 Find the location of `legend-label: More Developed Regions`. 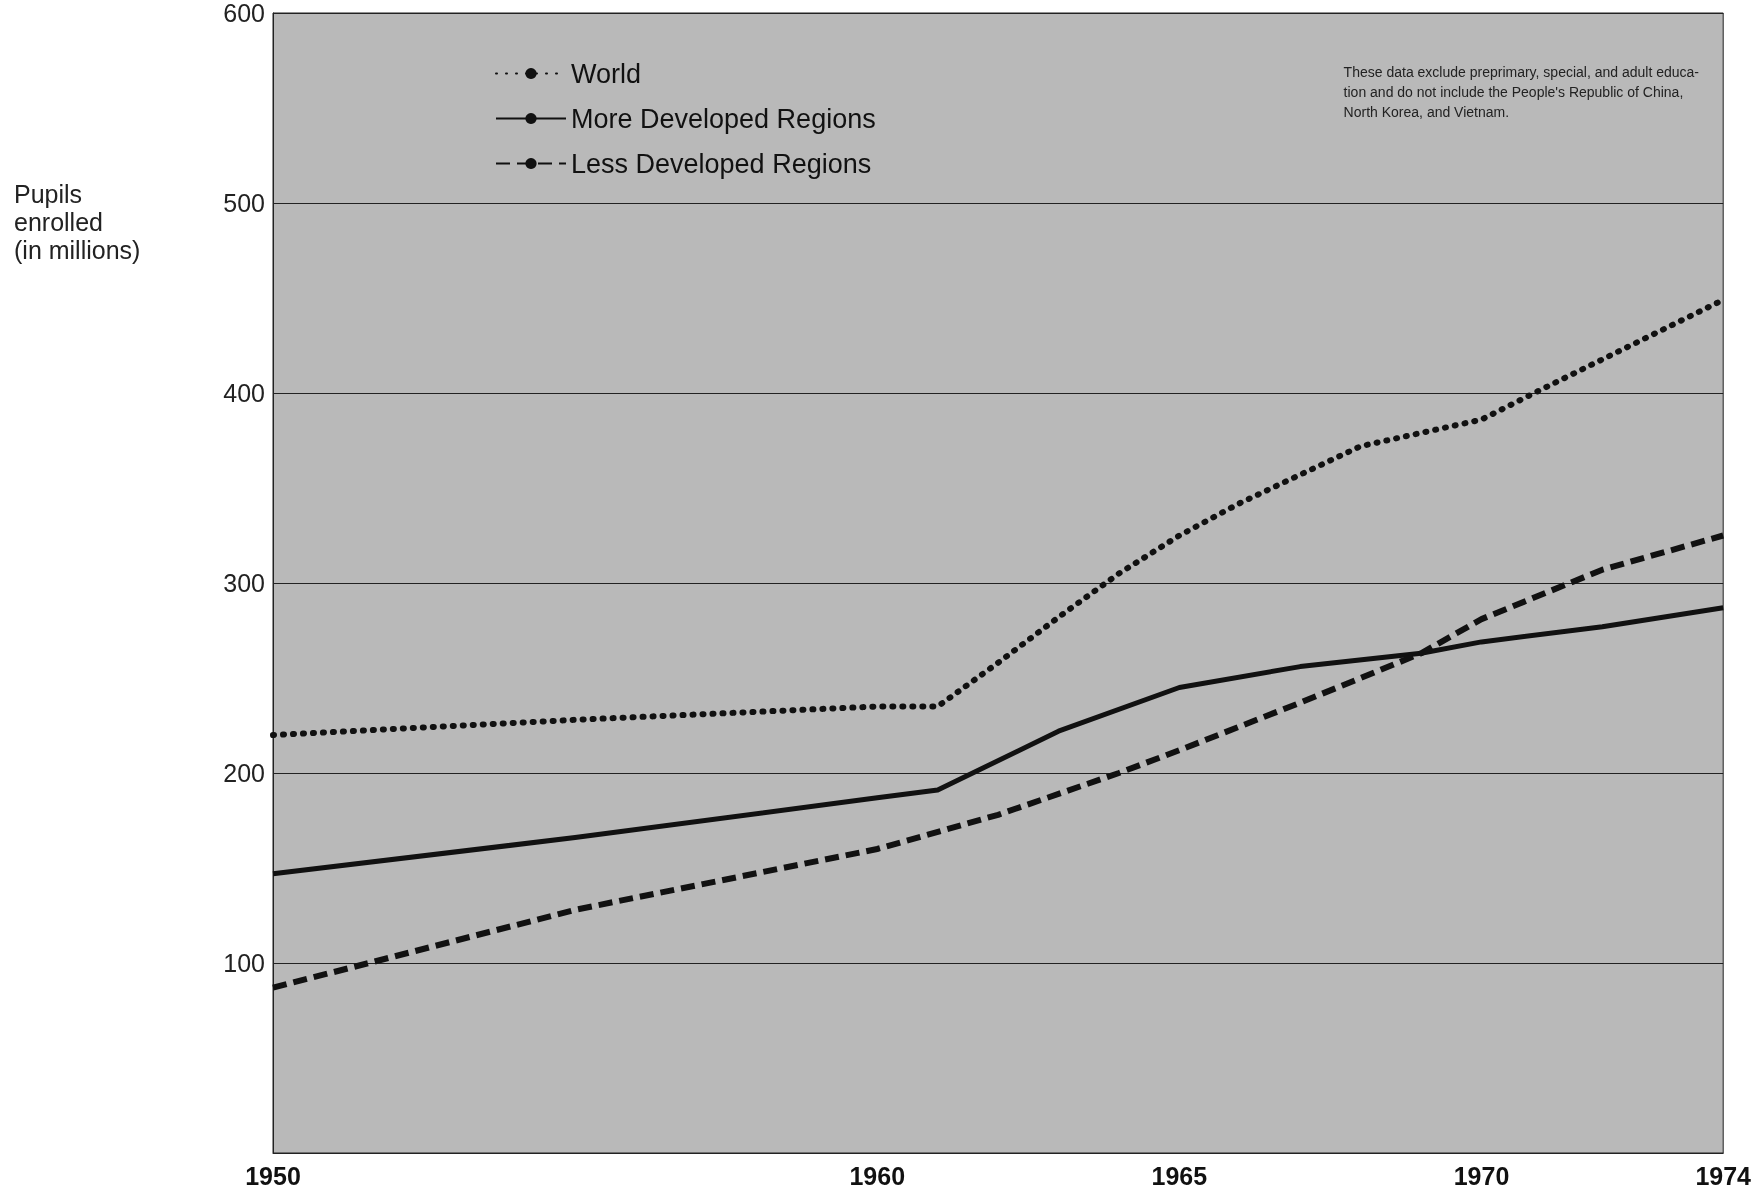

legend-label: More Developed Regions is located at coordinates (723, 118).